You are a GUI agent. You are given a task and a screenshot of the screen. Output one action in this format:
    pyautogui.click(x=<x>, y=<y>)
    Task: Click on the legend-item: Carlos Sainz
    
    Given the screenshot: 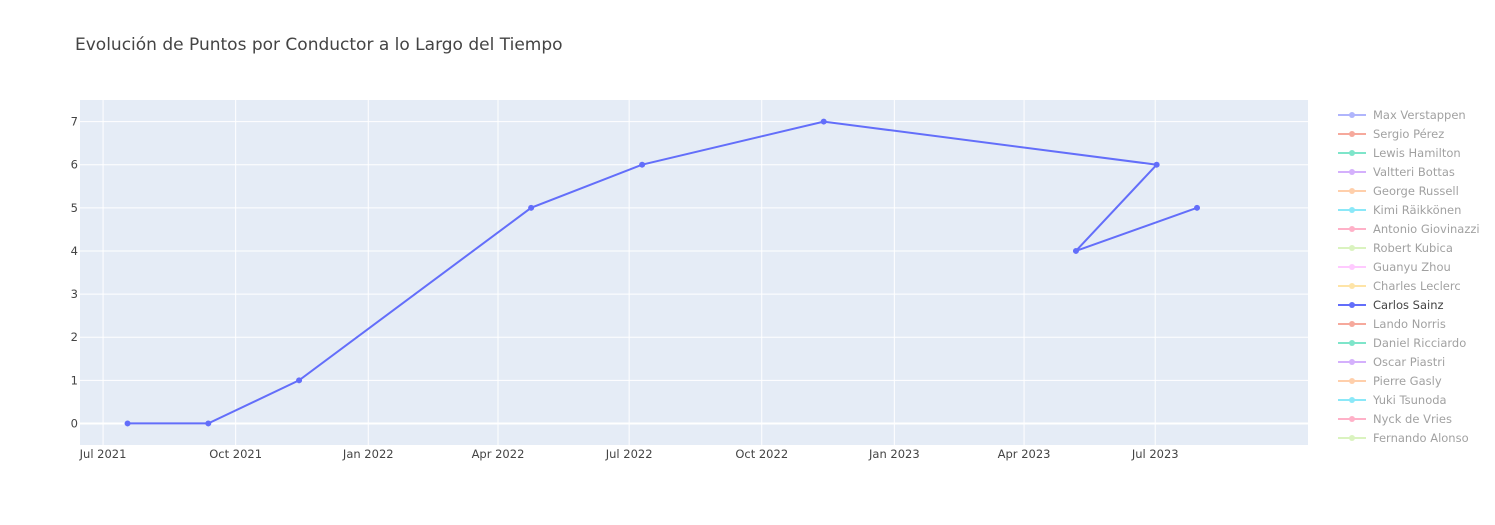 What is the action you would take?
    pyautogui.click(x=1391, y=305)
    